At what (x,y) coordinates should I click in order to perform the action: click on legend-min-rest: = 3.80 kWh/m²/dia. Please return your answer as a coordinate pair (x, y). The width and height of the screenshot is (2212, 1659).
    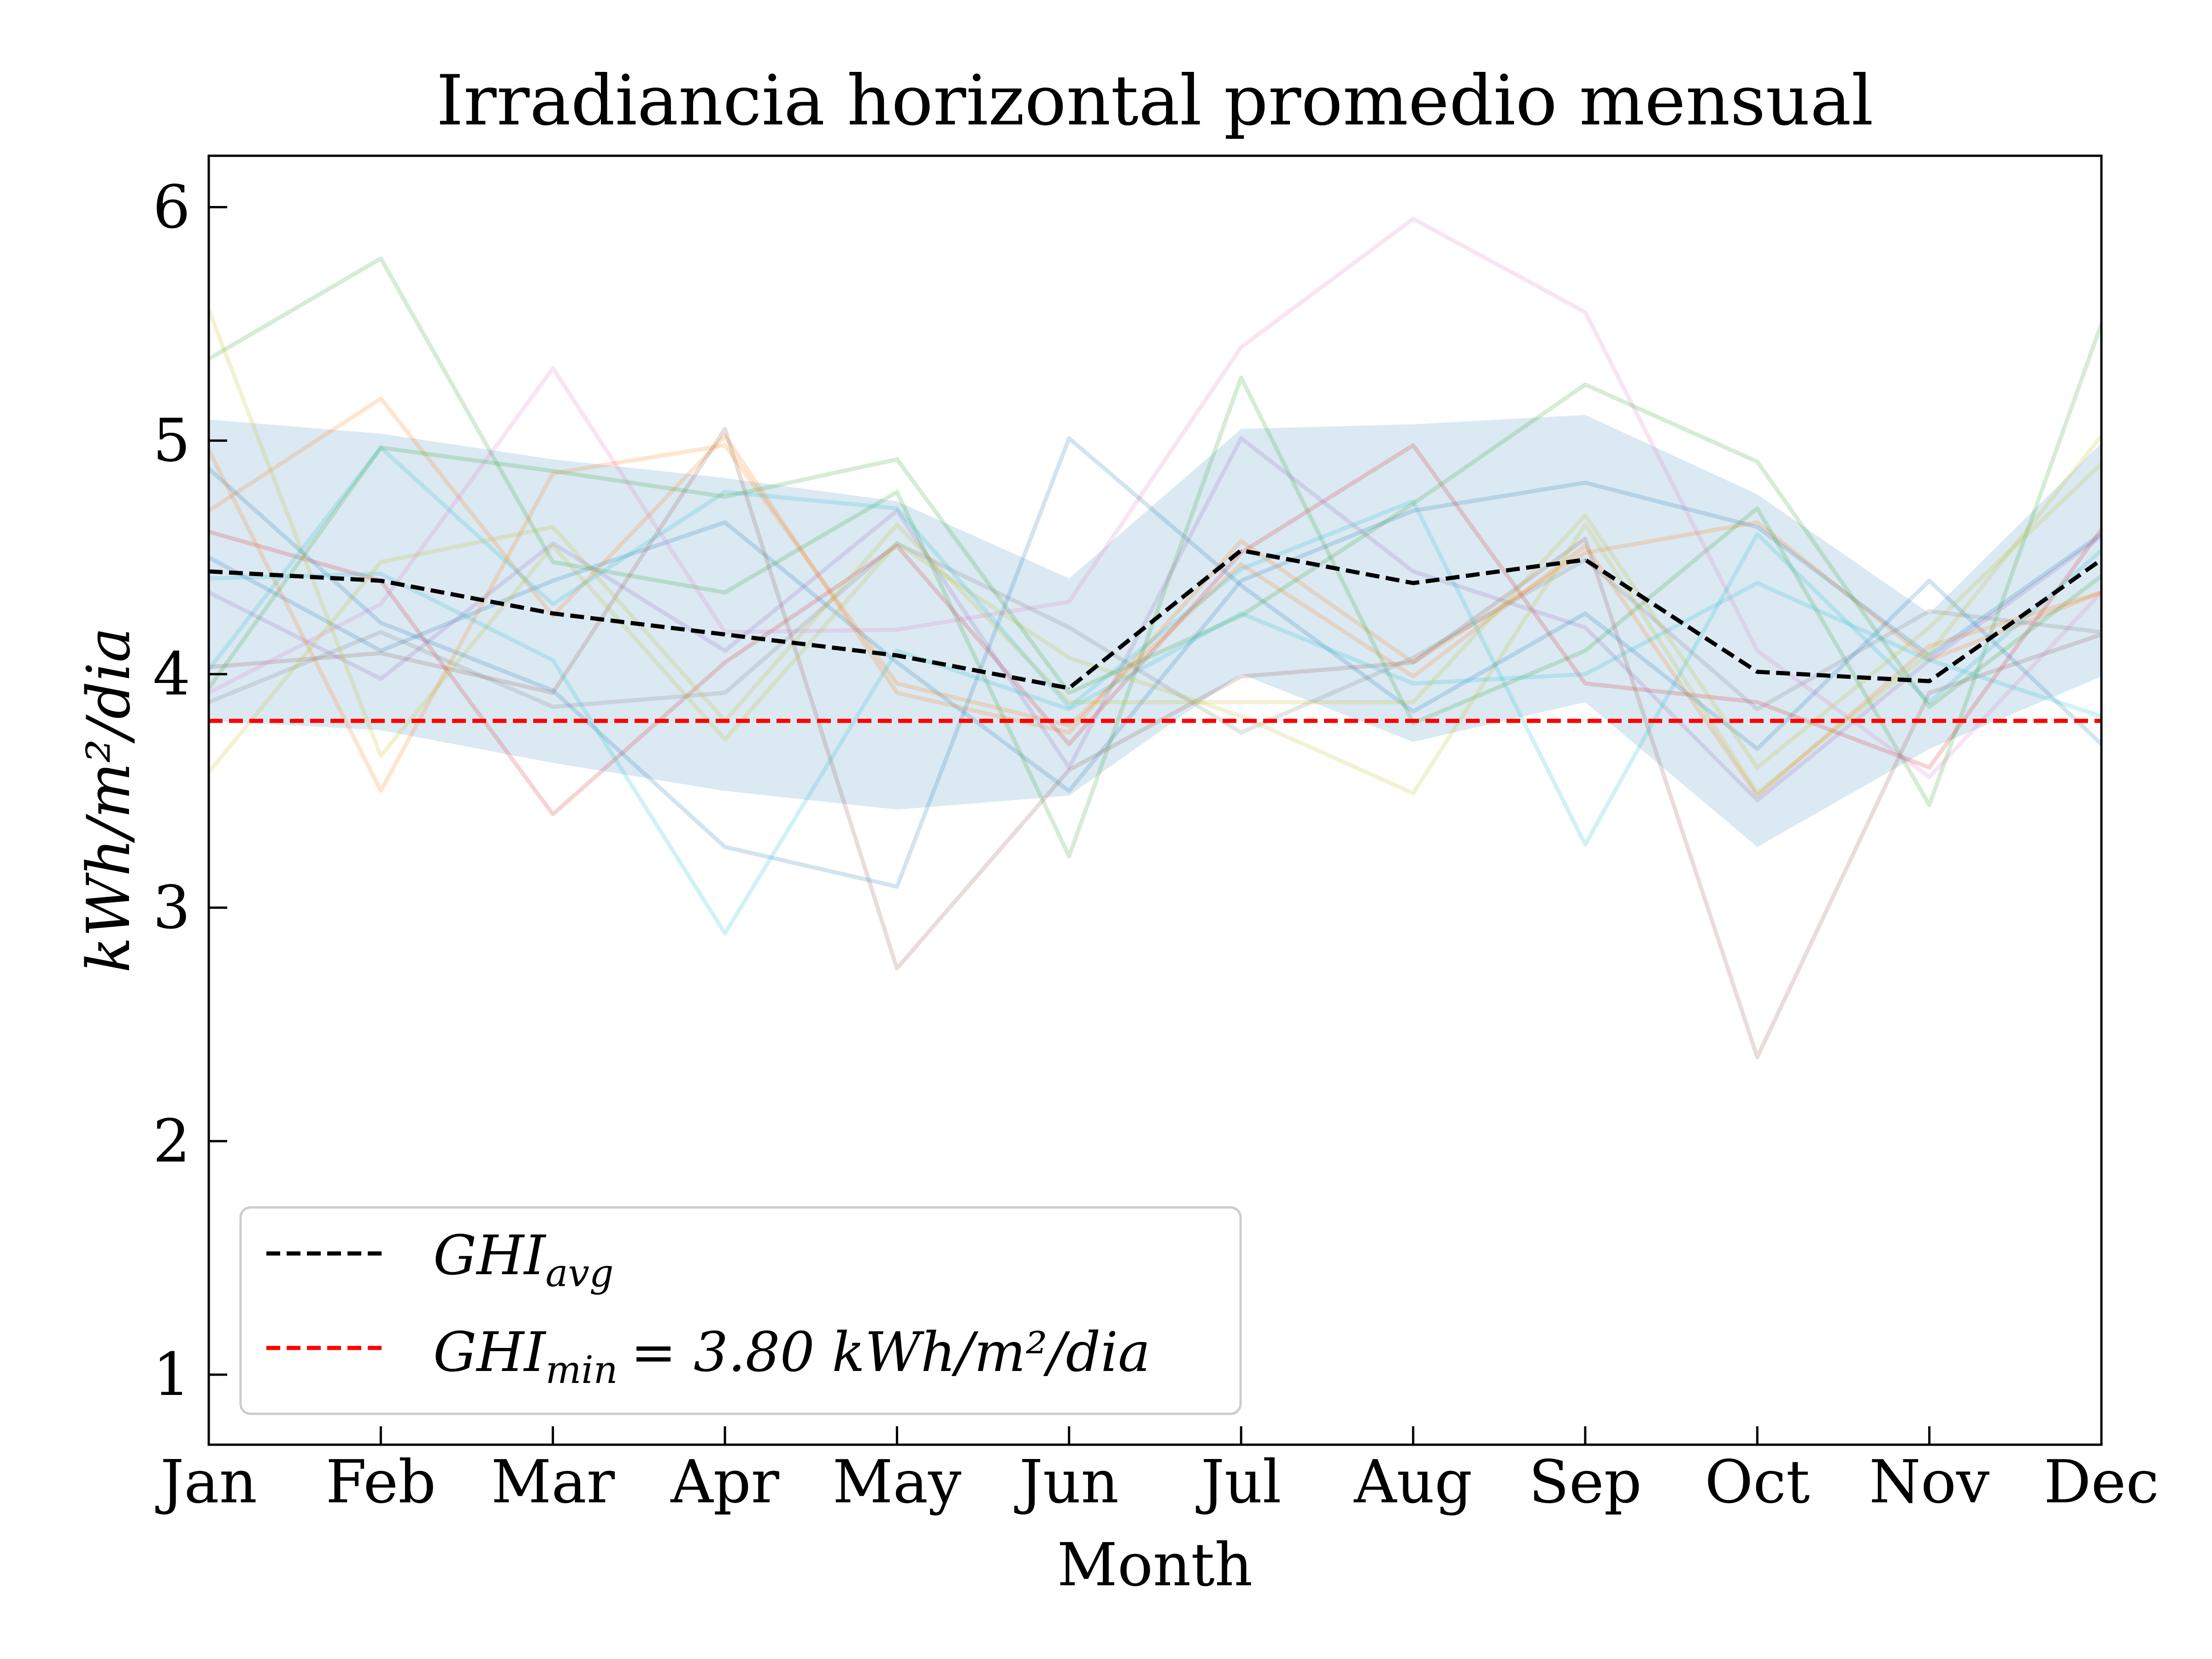
    Looking at the image, I should click on (891, 1352).